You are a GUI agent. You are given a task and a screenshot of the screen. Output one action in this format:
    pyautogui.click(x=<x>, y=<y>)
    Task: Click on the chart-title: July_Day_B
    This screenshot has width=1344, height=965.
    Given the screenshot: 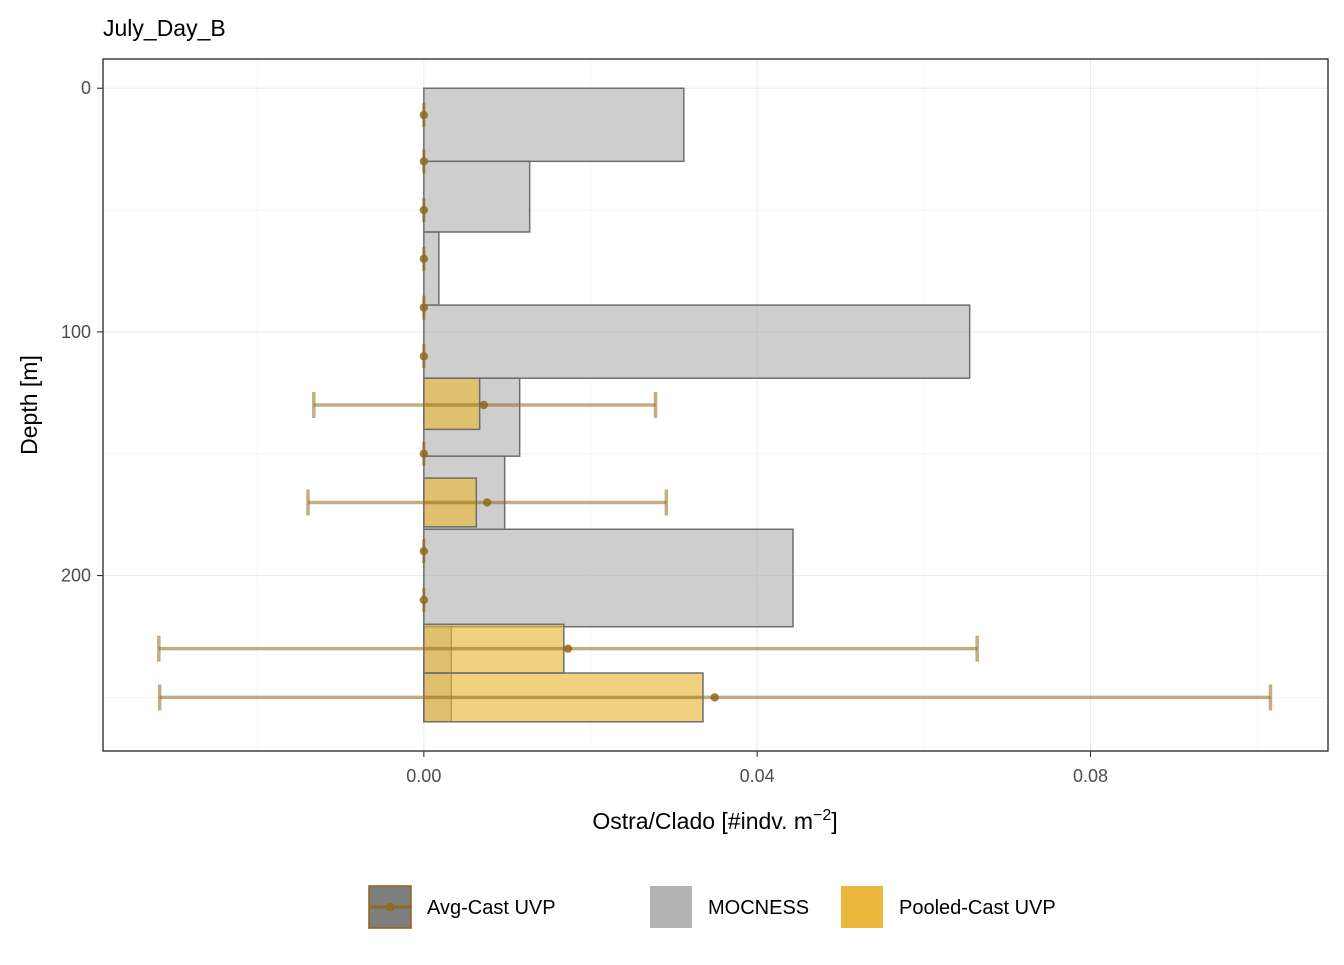 What is the action you would take?
    pyautogui.click(x=164, y=28)
    